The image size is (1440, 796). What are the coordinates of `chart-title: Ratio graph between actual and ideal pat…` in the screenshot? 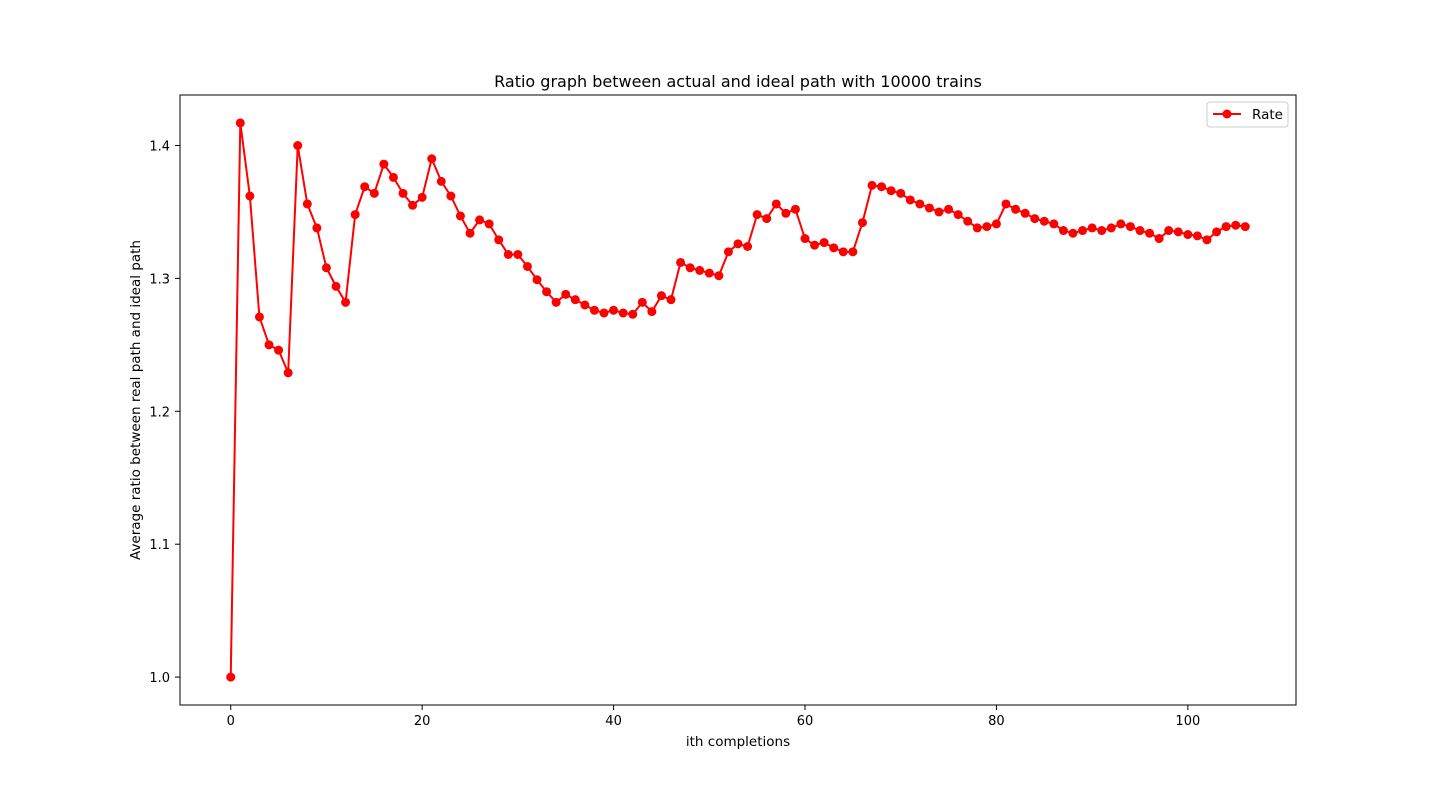 It's located at (738, 81).